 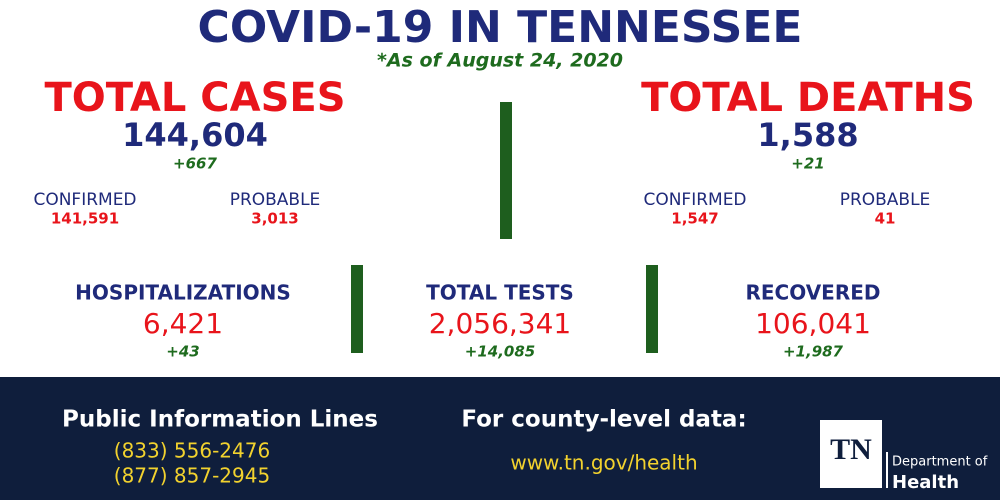 I want to click on logo-line1: Department of, so click(x=940, y=462).